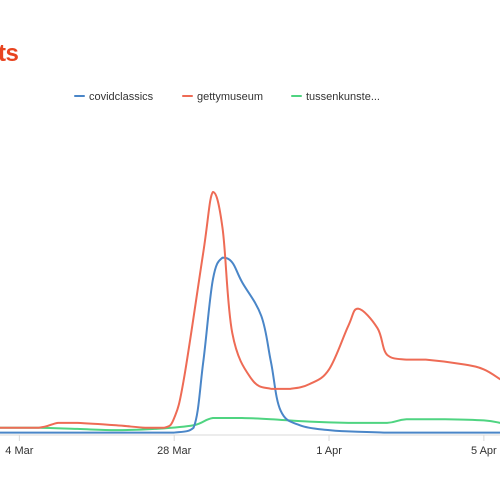 The height and width of the screenshot is (500, 500). Describe the element at coordinates (251, 446) in the screenshot. I see `x-axis-ticks: 4 Mar 28 Mar 1 Apr 5 Apr` at that location.